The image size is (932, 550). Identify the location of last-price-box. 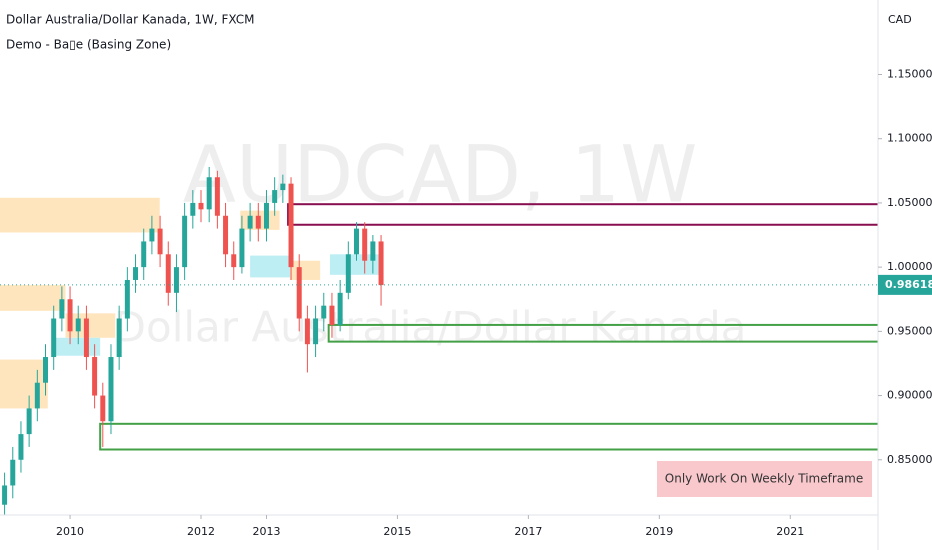
(905, 284).